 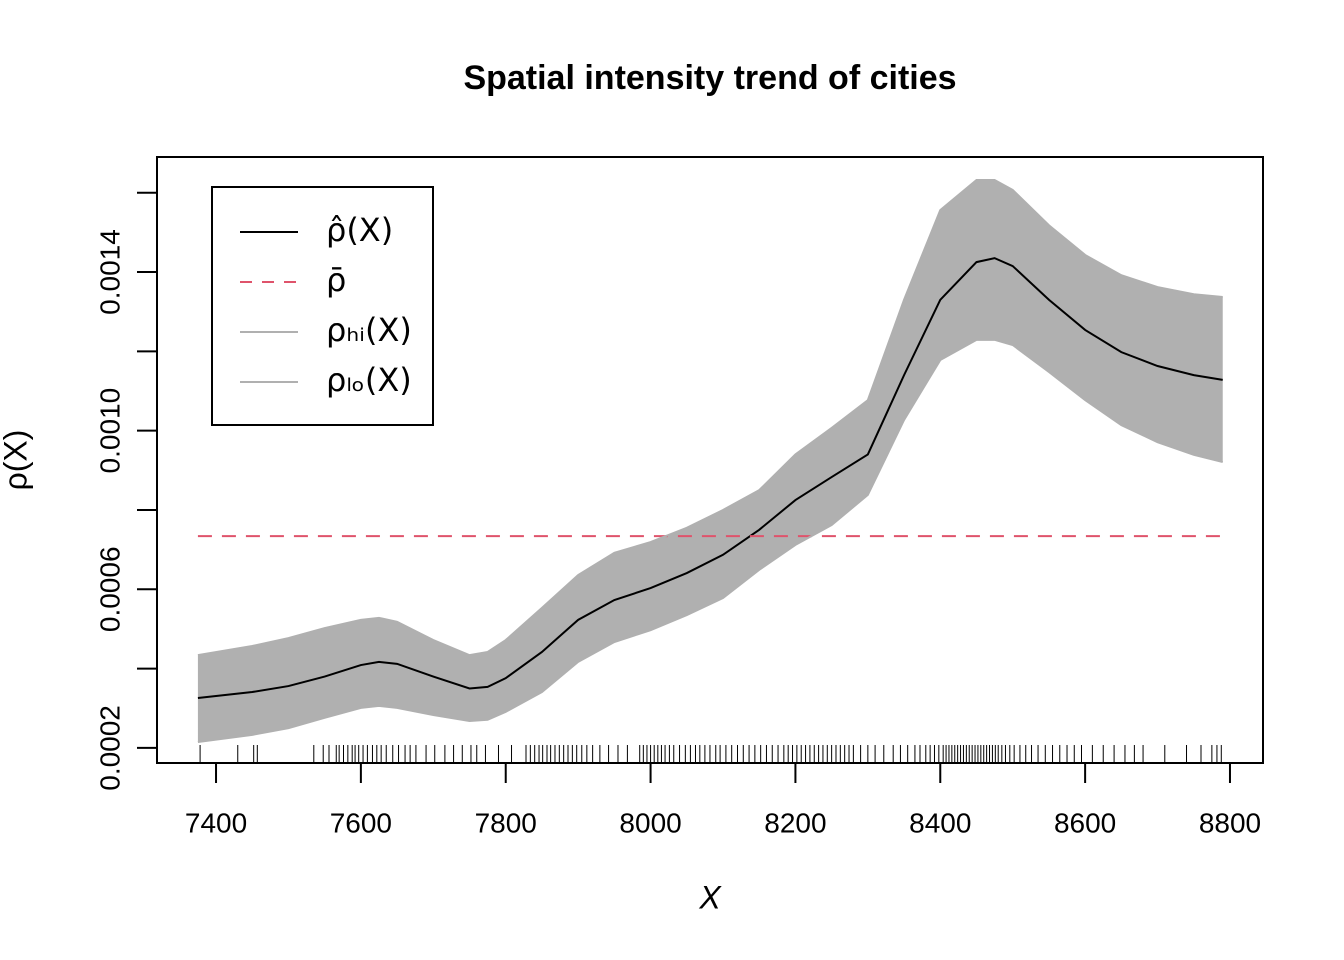 I want to click on x-tick-label: 8200, so click(x=795, y=822).